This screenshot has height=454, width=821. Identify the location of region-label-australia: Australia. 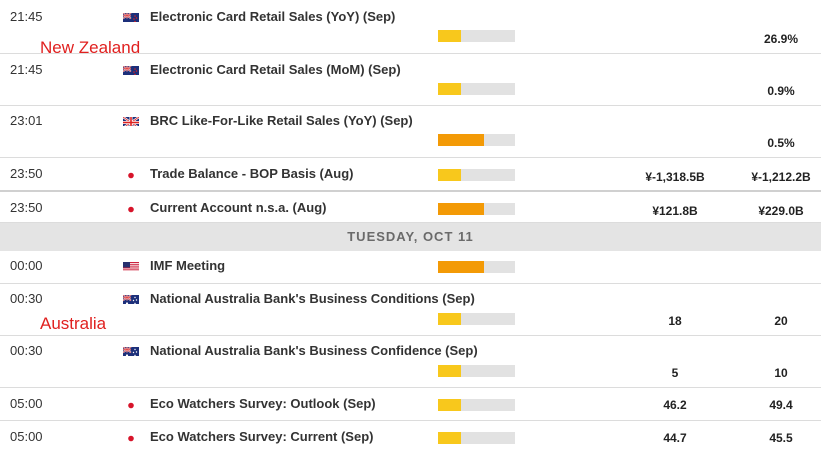
(73, 323).